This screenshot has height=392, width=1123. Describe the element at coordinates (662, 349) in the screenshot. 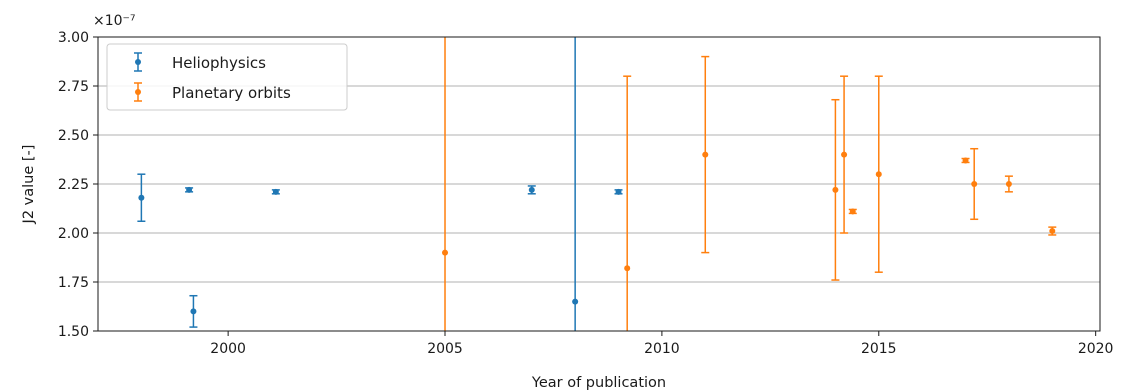

I see `x-tick-label-2: 2010` at that location.